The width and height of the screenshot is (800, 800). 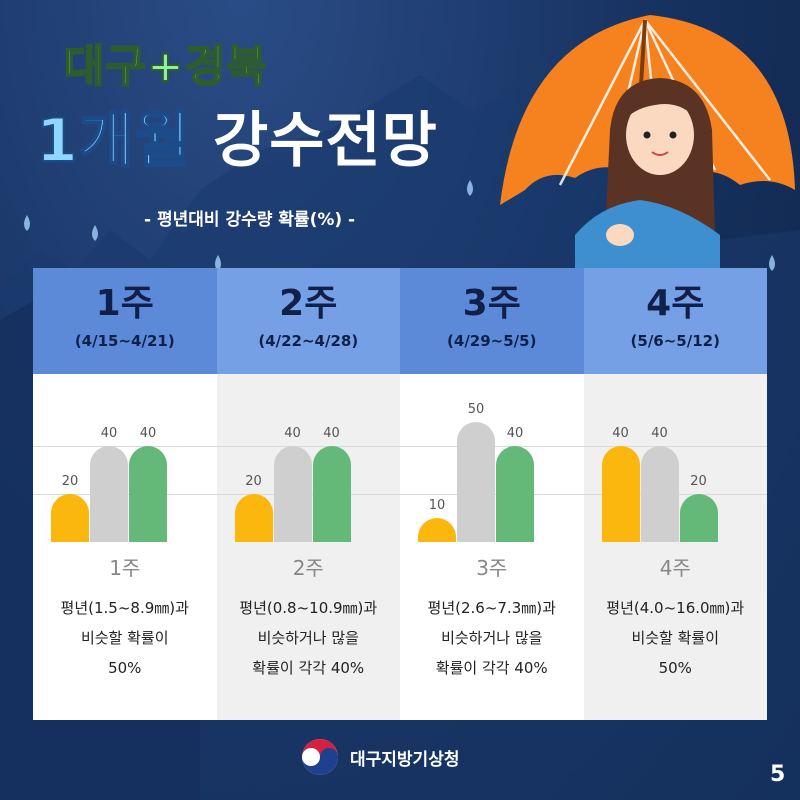 I want to click on page-title: 1개월 강수전망, so click(x=236, y=135).